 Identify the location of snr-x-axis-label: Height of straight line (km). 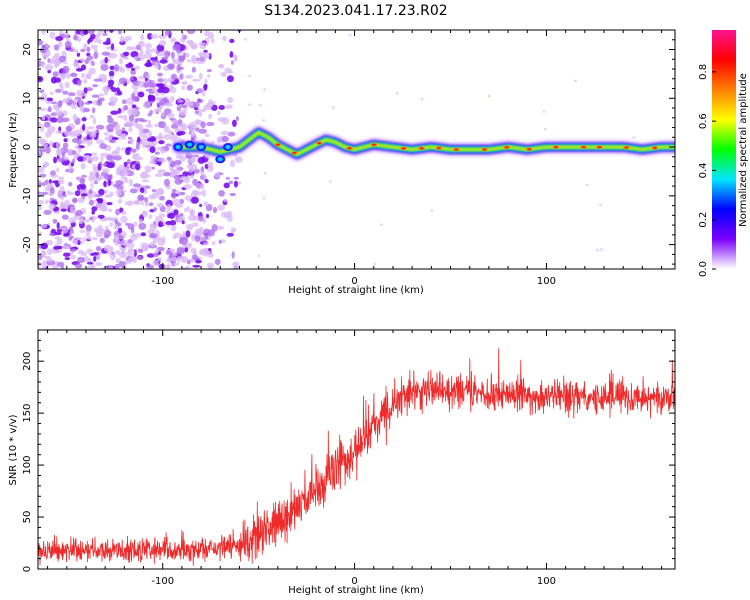
(356, 590).